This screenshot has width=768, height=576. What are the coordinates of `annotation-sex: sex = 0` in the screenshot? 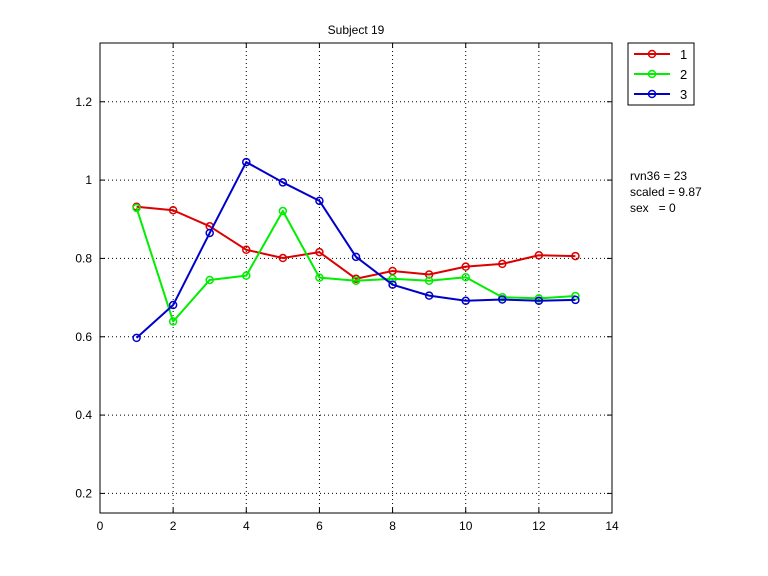 It's located at (653, 208).